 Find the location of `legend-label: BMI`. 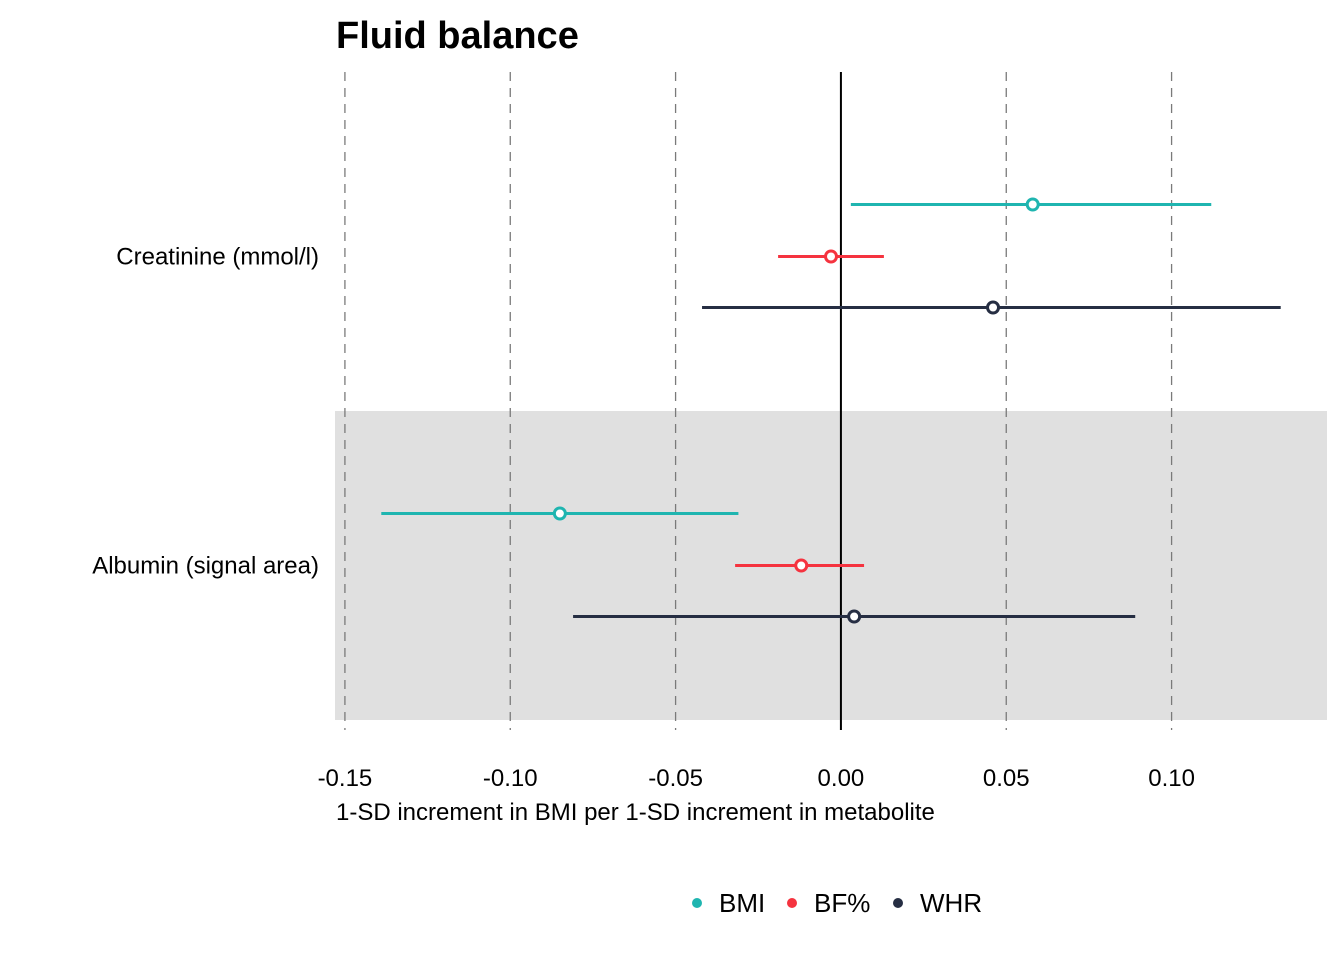

legend-label: BMI is located at coordinates (742, 903).